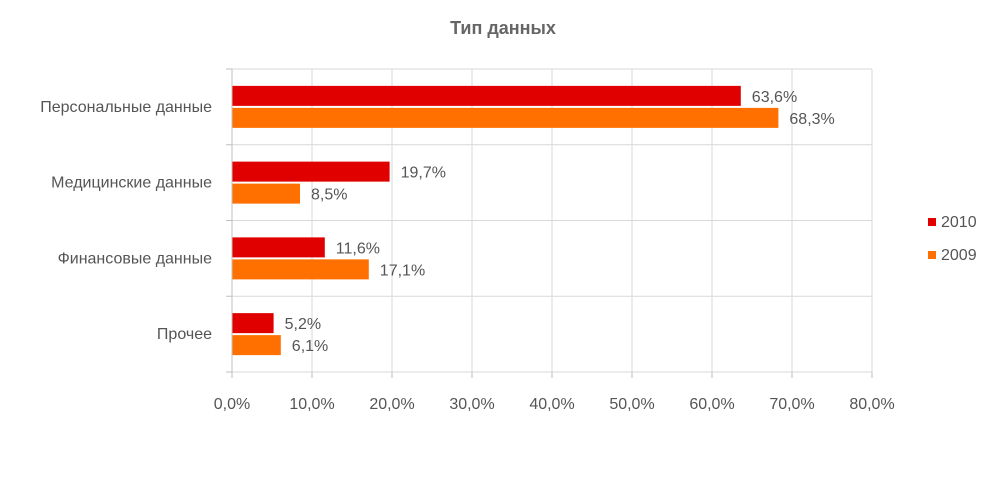  Describe the element at coordinates (952, 239) in the screenshot. I see `legend: 2010 2009` at that location.